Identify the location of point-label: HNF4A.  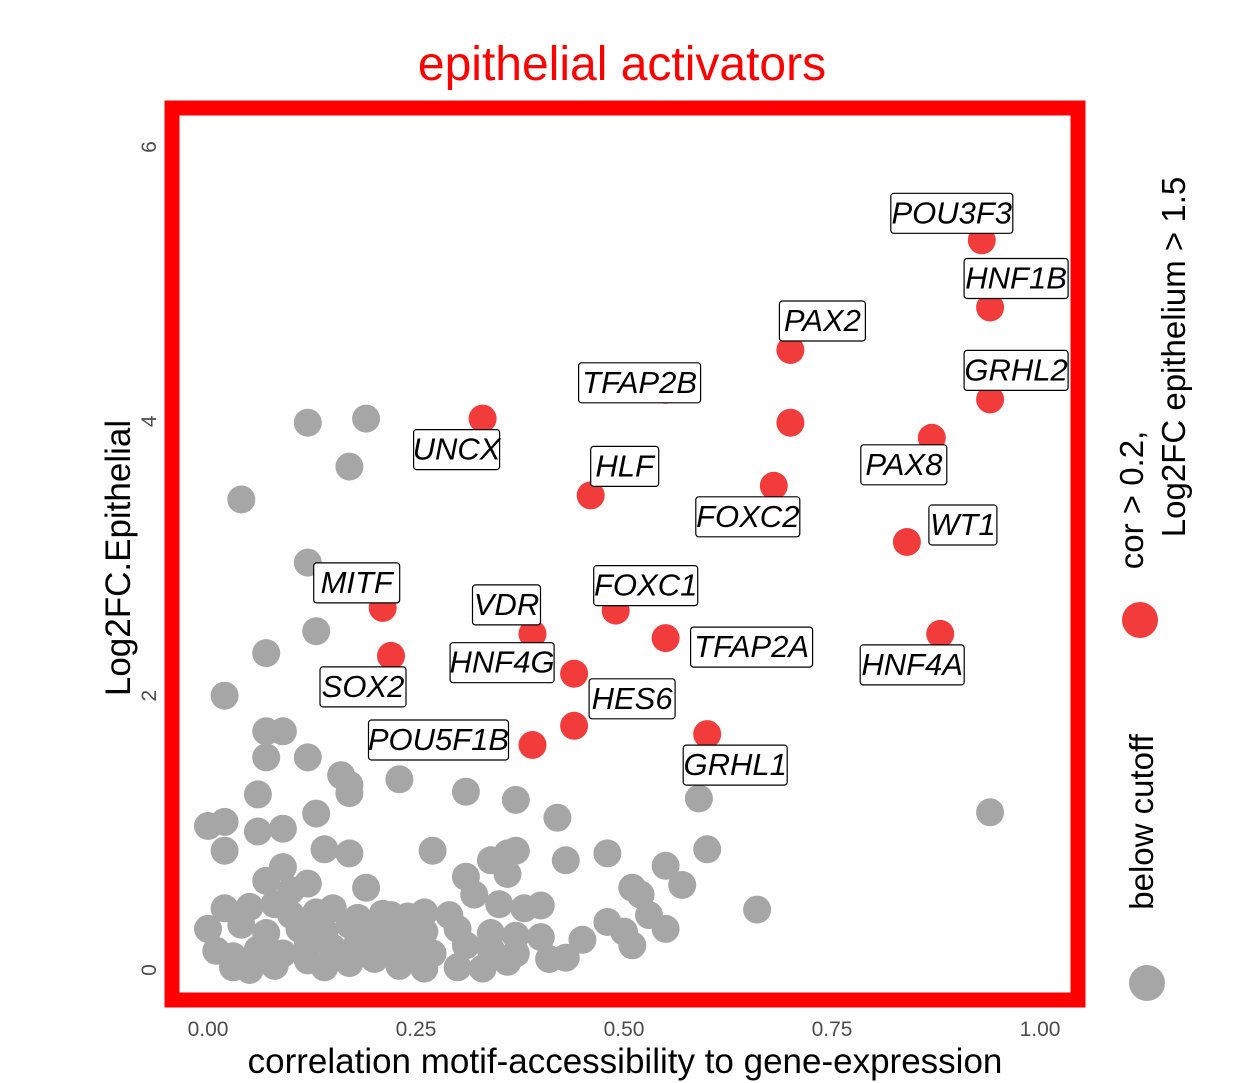
(912, 665).